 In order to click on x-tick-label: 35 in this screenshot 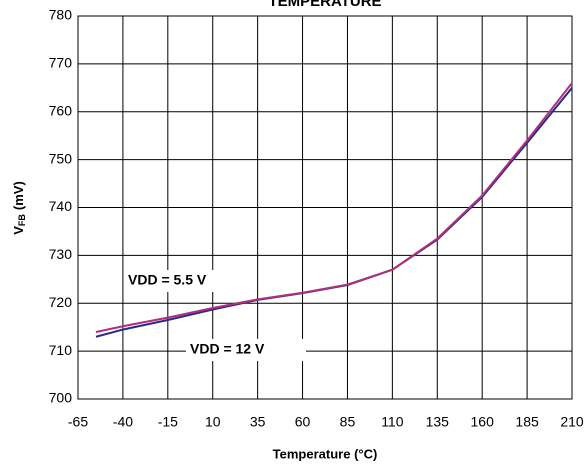, I will do `click(258, 422)`.